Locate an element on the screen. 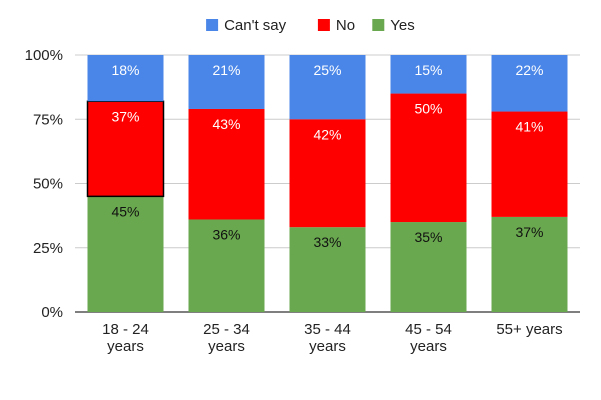  data-label: 42% is located at coordinates (327, 134).